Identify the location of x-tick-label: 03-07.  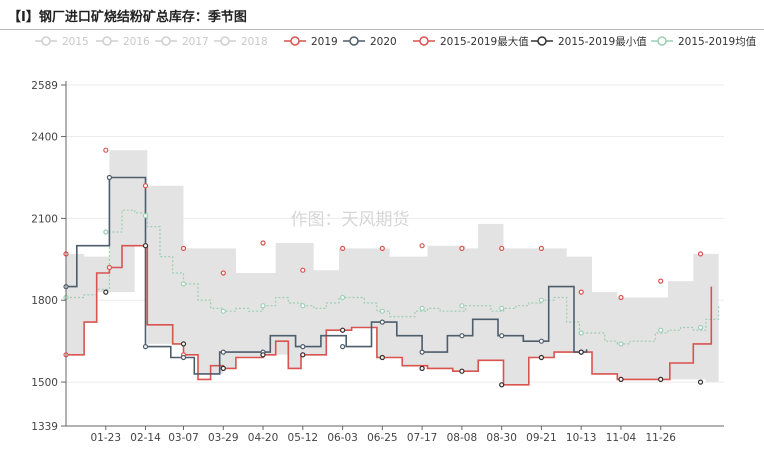
(183, 438).